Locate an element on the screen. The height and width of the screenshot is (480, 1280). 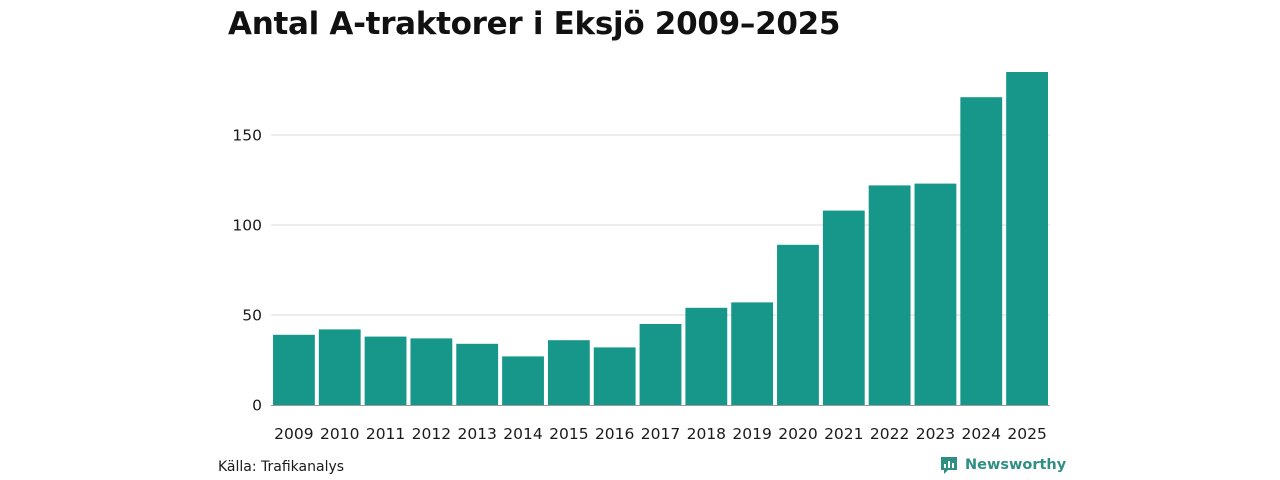
y-tick-label: 150 is located at coordinates (247, 136).